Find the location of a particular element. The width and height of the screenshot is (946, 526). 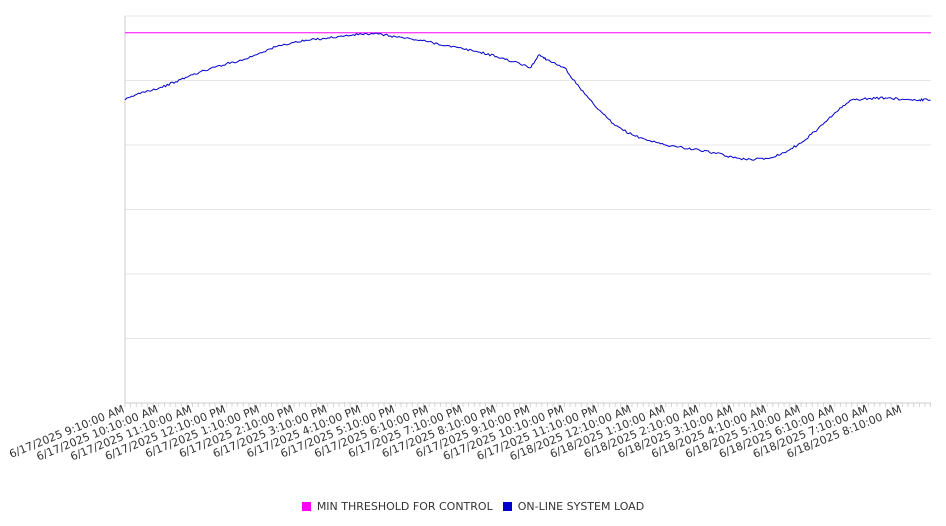

legend-swatch-load is located at coordinates (507, 506).